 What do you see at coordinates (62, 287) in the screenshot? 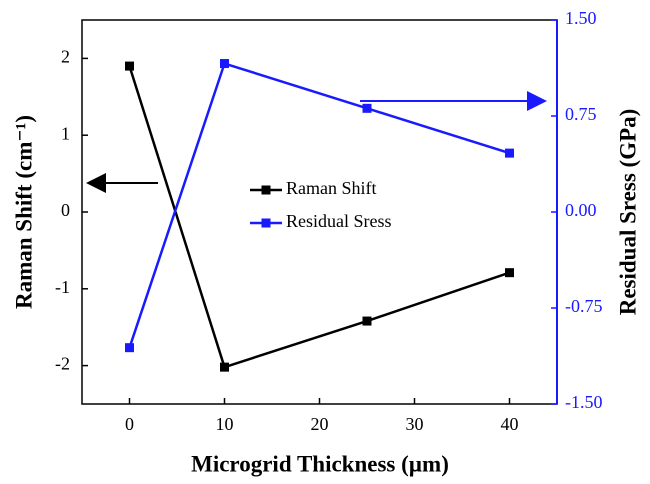
I see `y-tick-label: -1` at bounding box center [62, 287].